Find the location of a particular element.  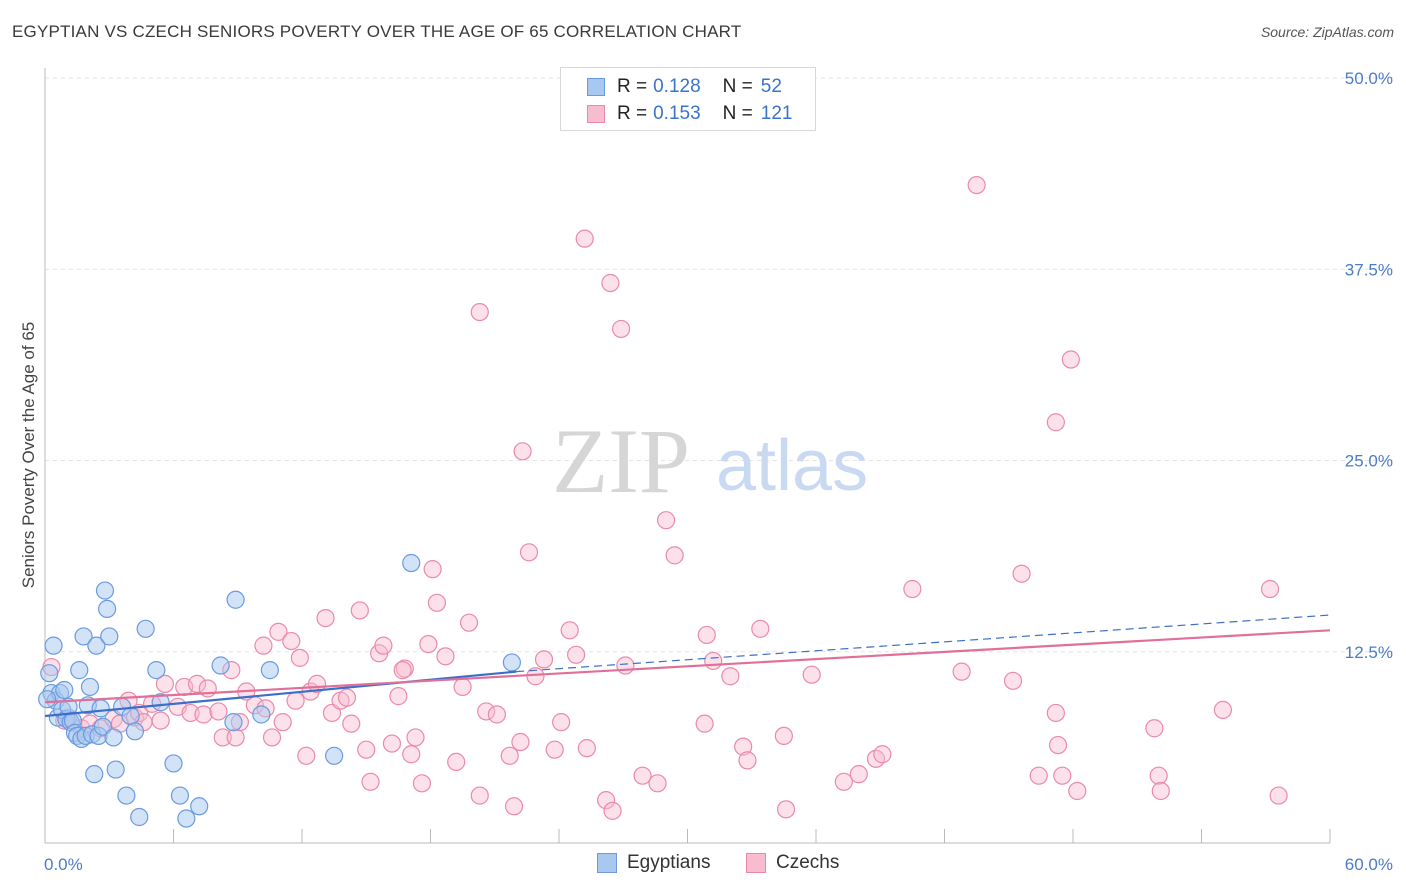

egyptians-label: Egyptians is located at coordinates (669, 862).